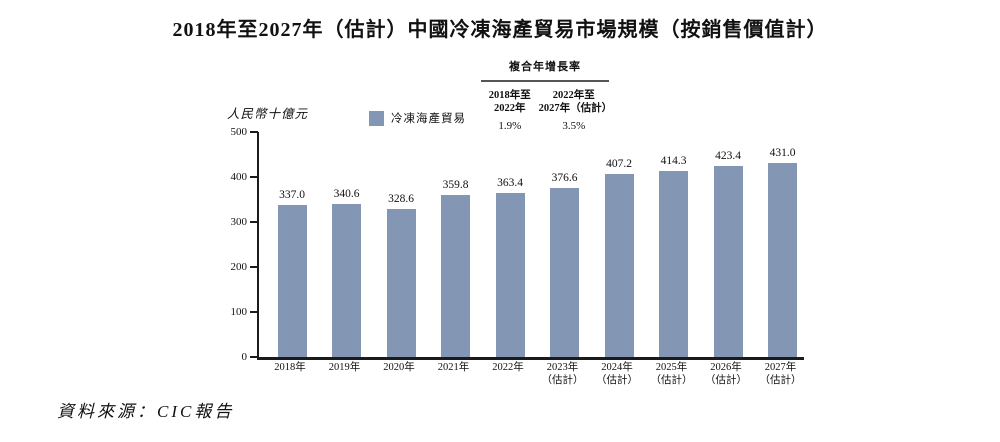 The height and width of the screenshot is (442, 1000). What do you see at coordinates (564, 177) in the screenshot?
I see `bar-value-label: 376.6` at bounding box center [564, 177].